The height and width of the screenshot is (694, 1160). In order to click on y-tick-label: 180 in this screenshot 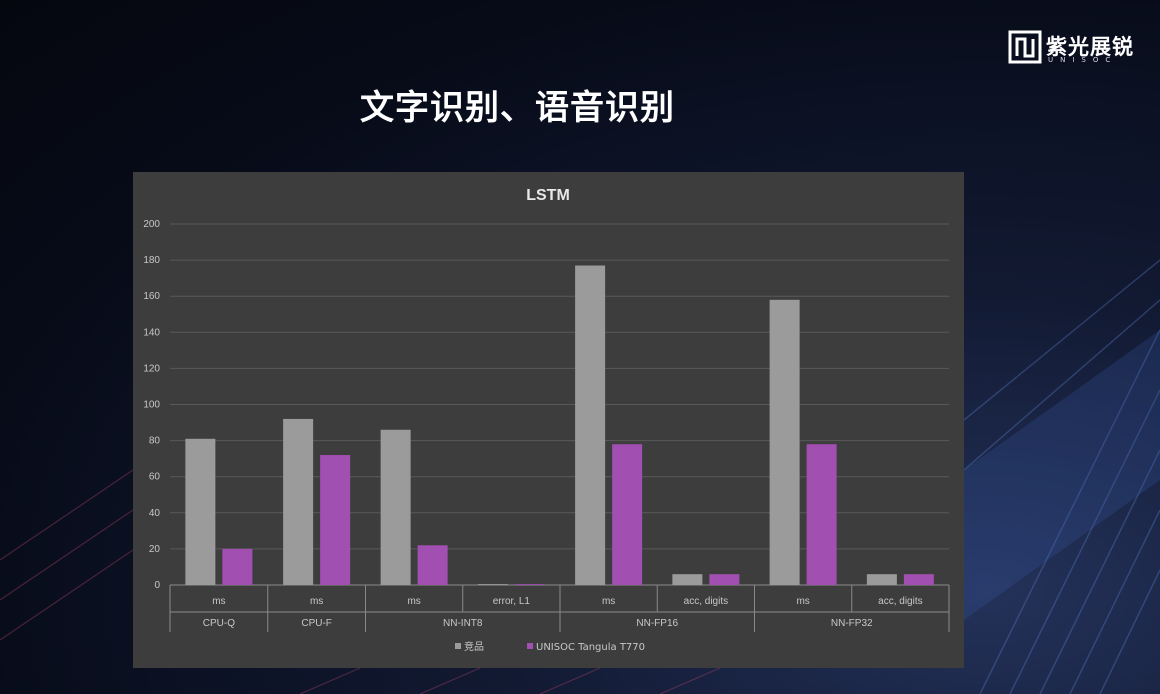, I will do `click(151, 260)`.